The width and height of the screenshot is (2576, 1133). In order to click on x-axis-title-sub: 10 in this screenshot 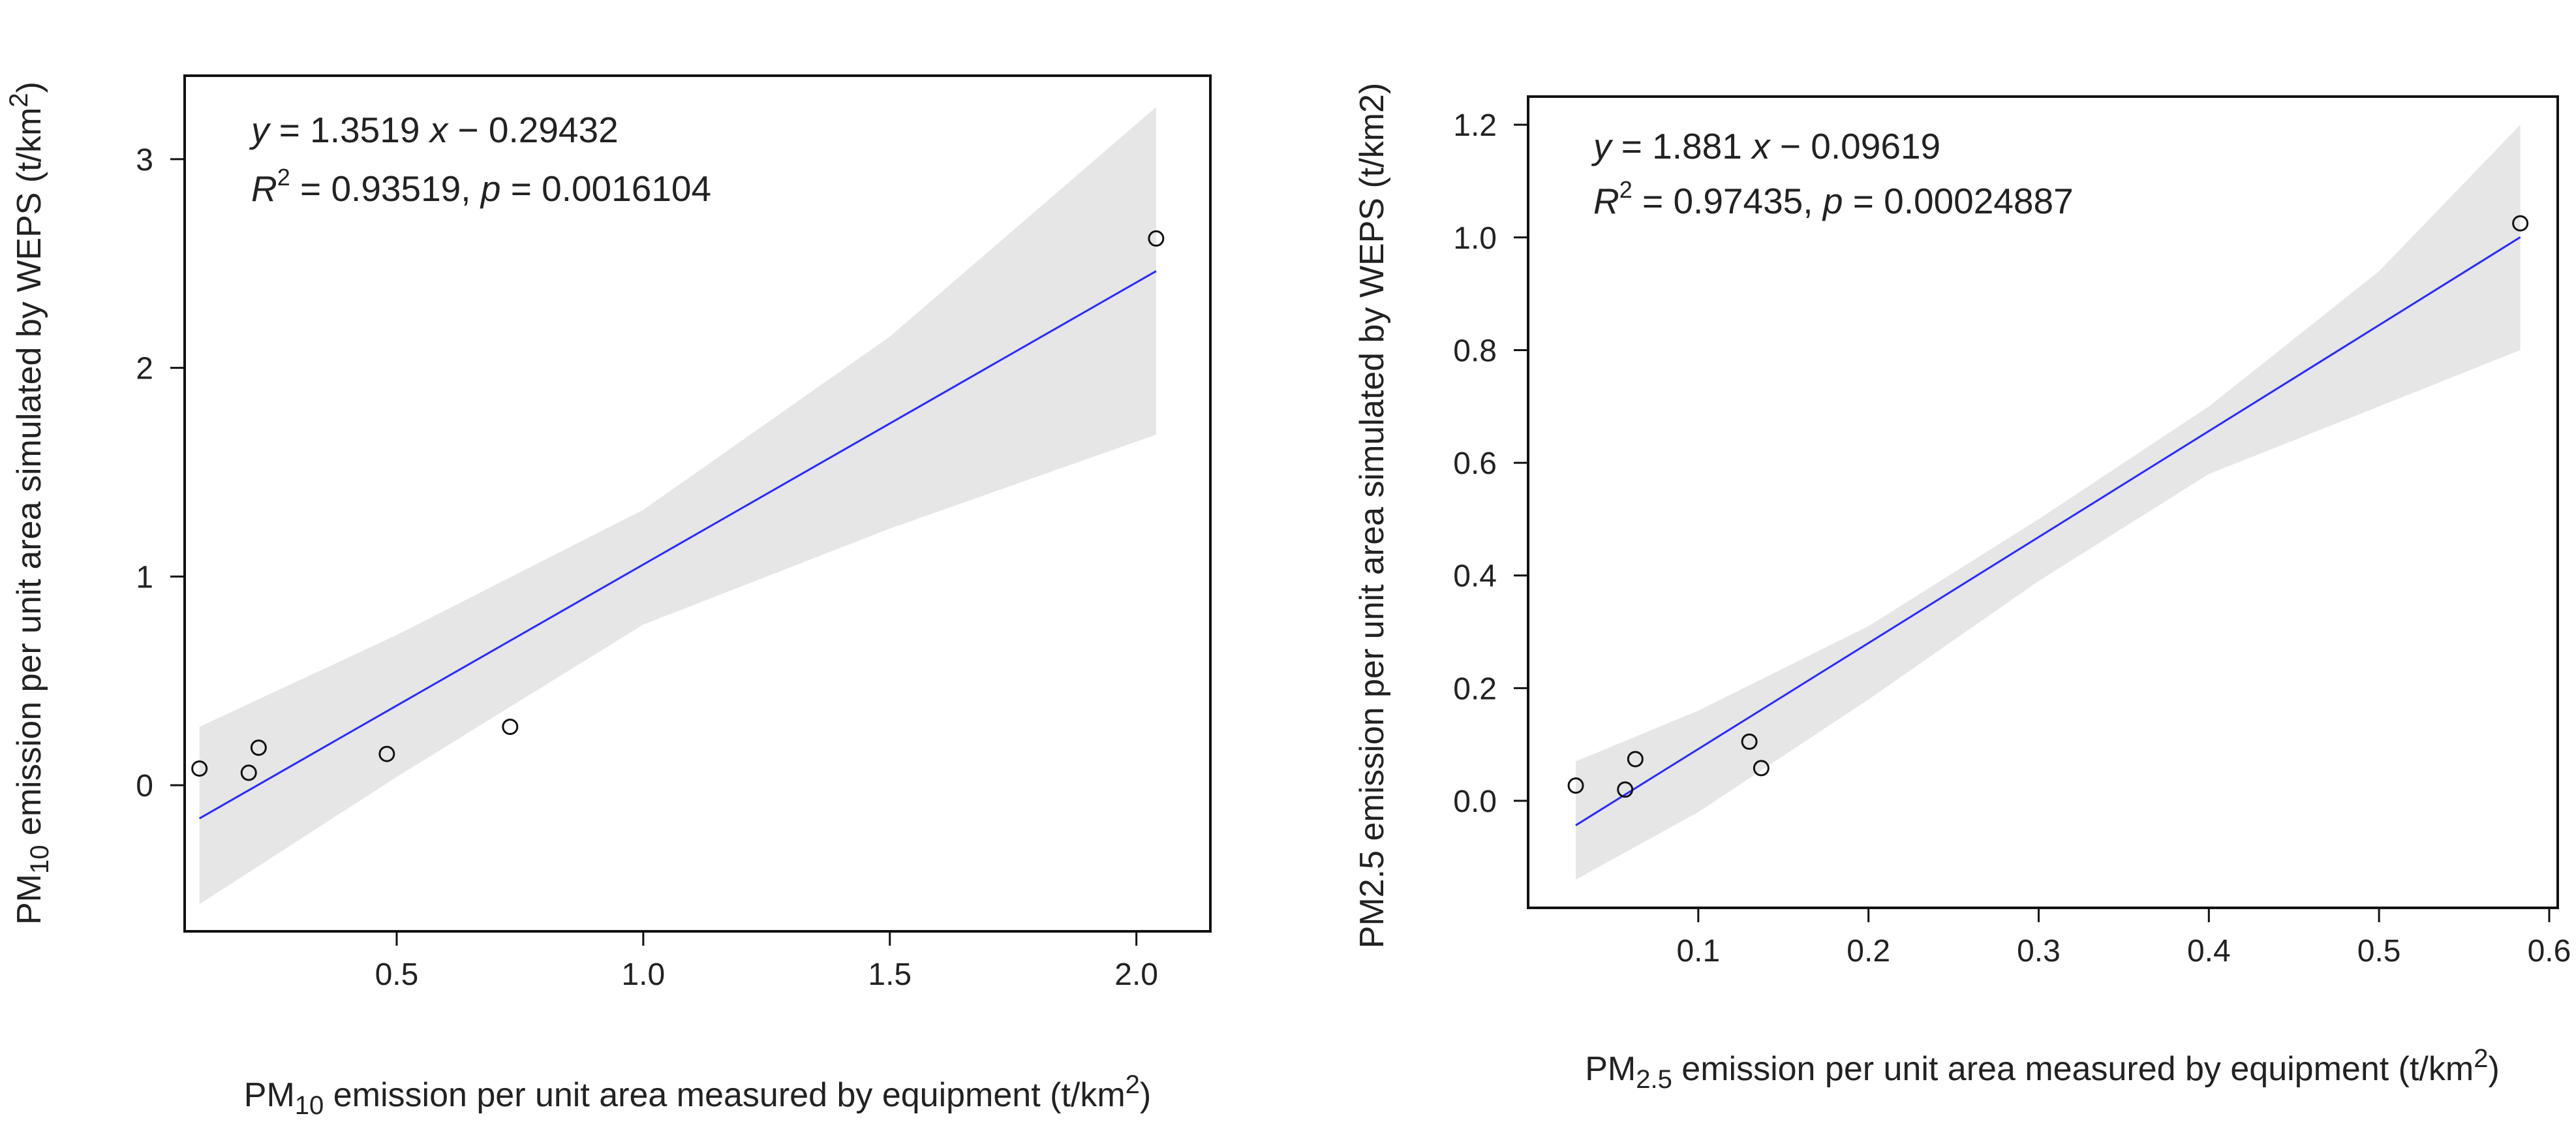, I will do `click(309, 1105)`.